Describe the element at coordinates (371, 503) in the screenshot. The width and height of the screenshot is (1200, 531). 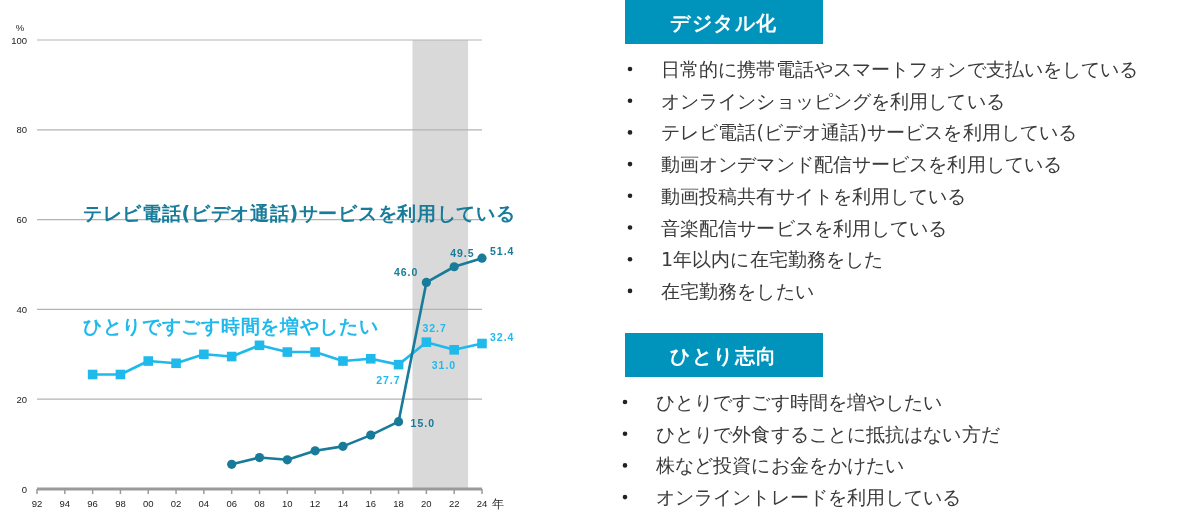
I see `x-tick-label: 16` at that location.